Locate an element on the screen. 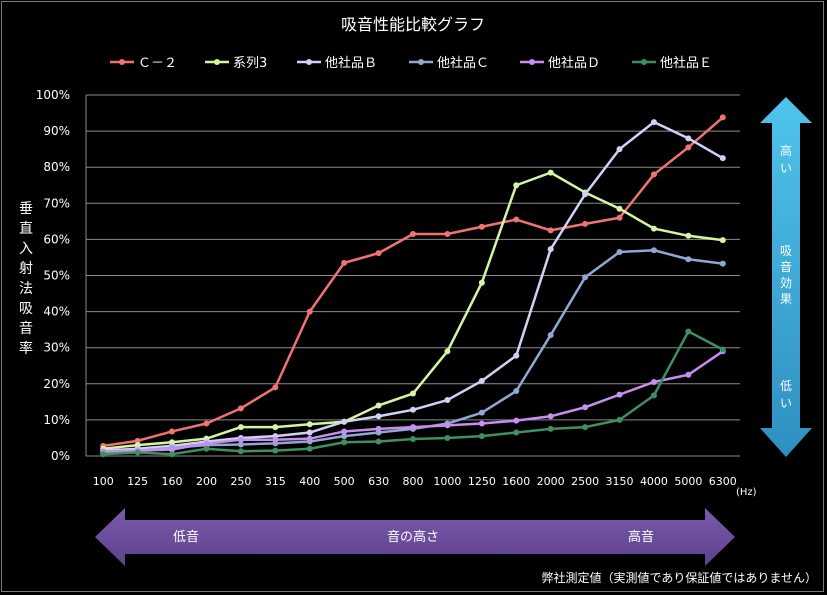  x-tick-label: 4000 is located at coordinates (654, 481).